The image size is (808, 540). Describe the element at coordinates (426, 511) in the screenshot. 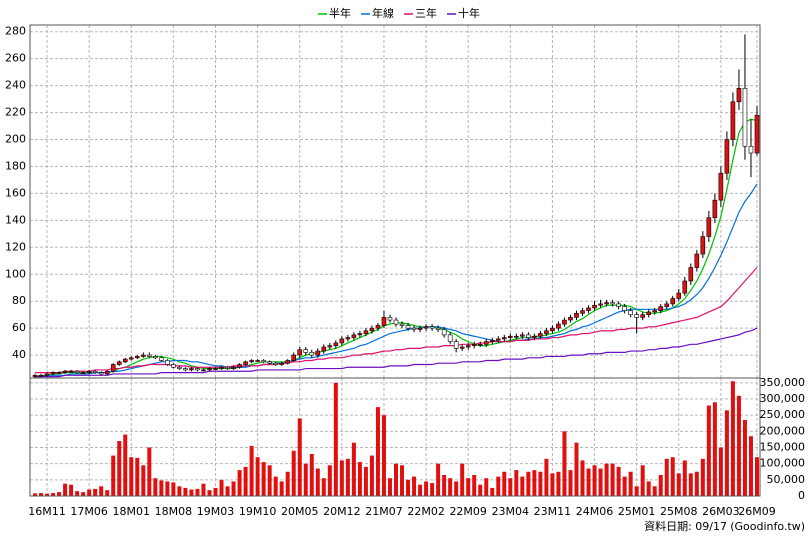

I see `x-tick-label: 22M02` at that location.